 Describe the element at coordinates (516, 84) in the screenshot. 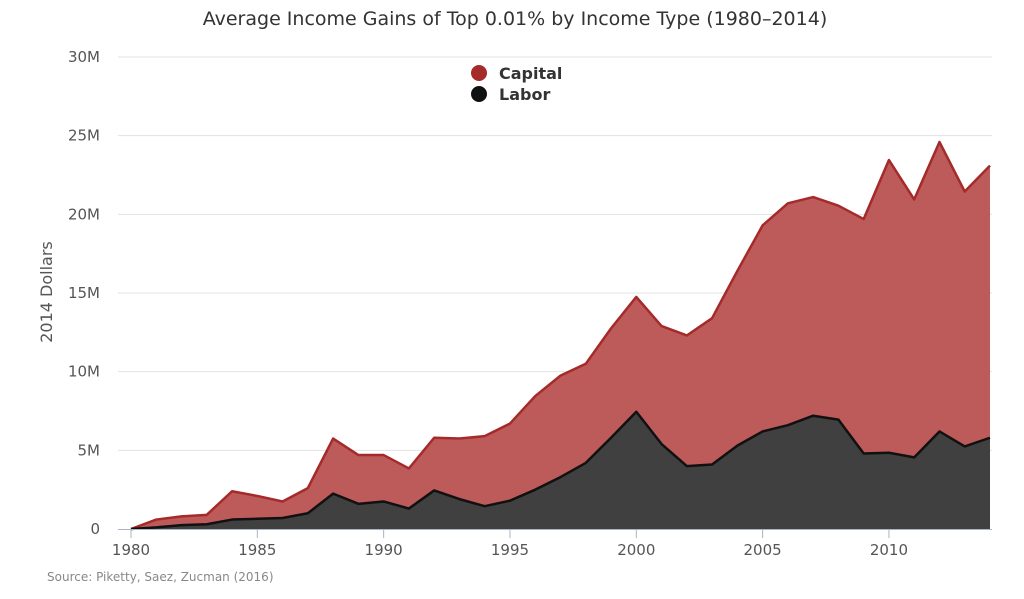

I see `legend: Capital Labor` at that location.